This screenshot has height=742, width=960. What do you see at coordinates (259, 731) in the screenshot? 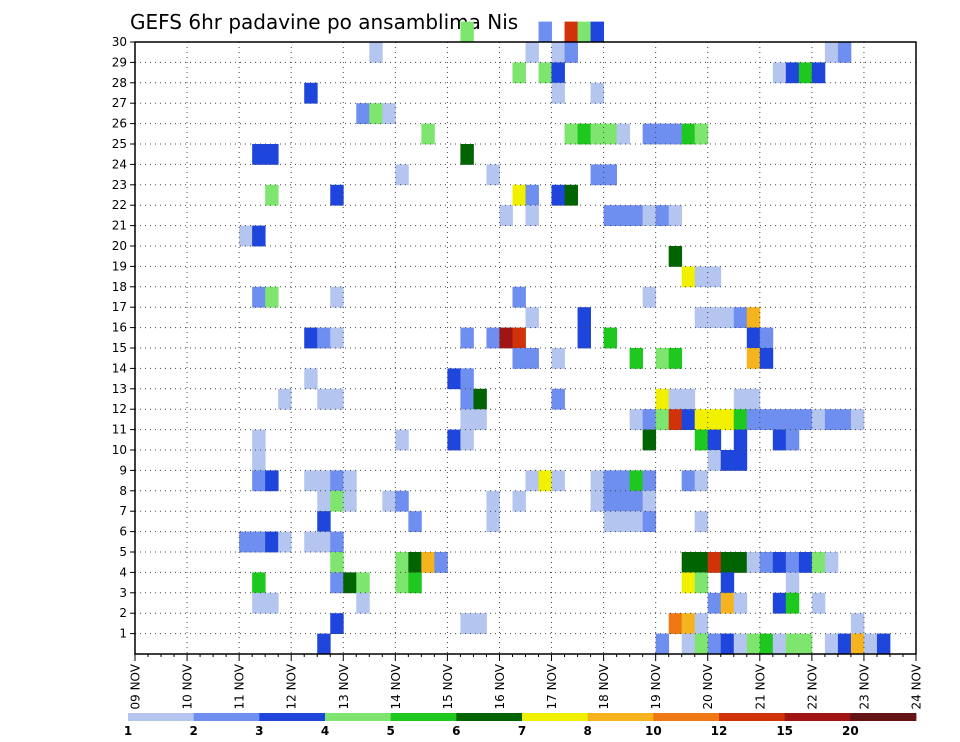
I see `colorbar-label: 3` at bounding box center [259, 731].